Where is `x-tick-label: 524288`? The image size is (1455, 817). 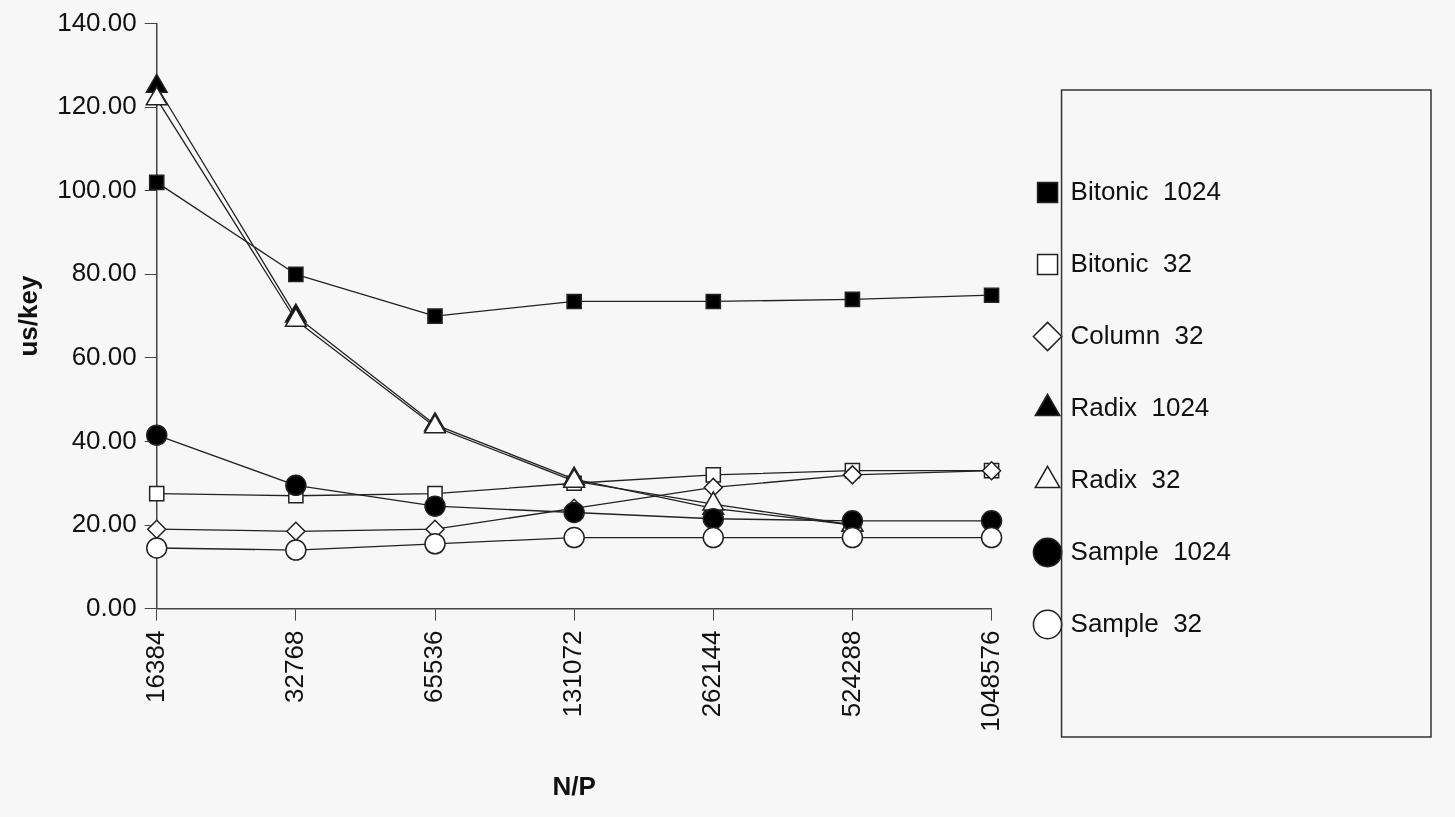
x-tick-label: 524288 is located at coordinates (850, 674).